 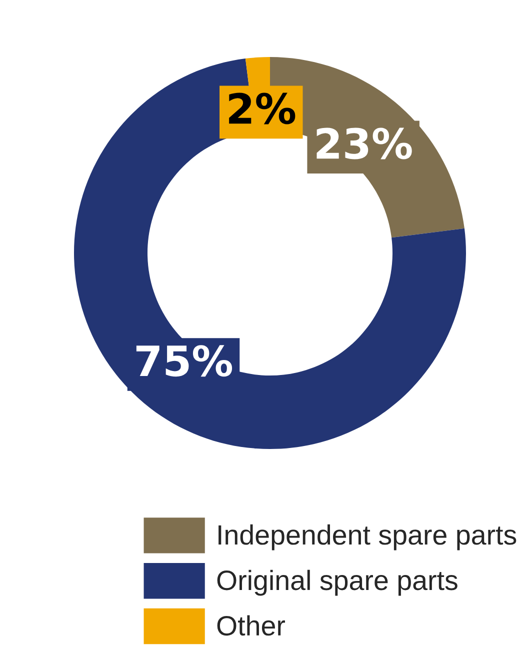 What do you see at coordinates (251, 625) in the screenshot?
I see `legend-label: Other` at bounding box center [251, 625].